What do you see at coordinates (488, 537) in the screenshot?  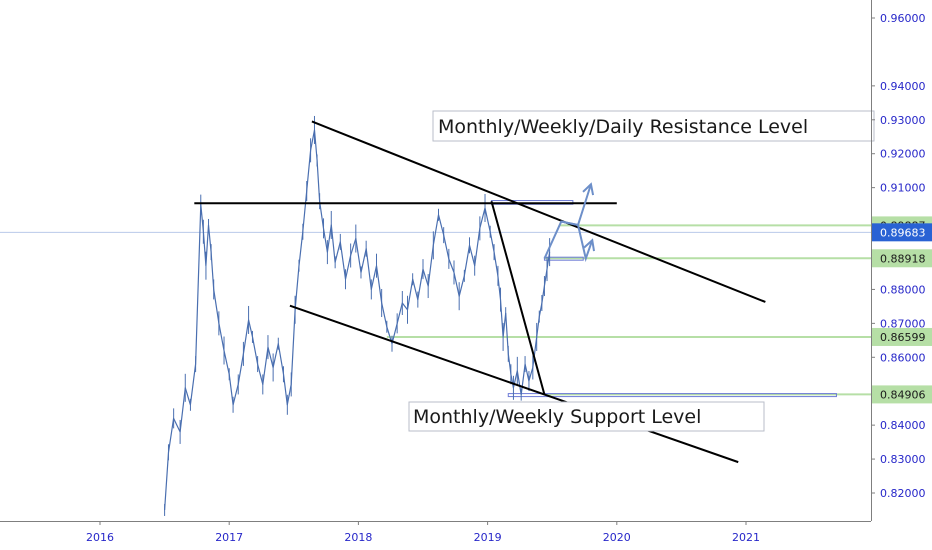 I see `x-tick-label: 2019` at bounding box center [488, 537].